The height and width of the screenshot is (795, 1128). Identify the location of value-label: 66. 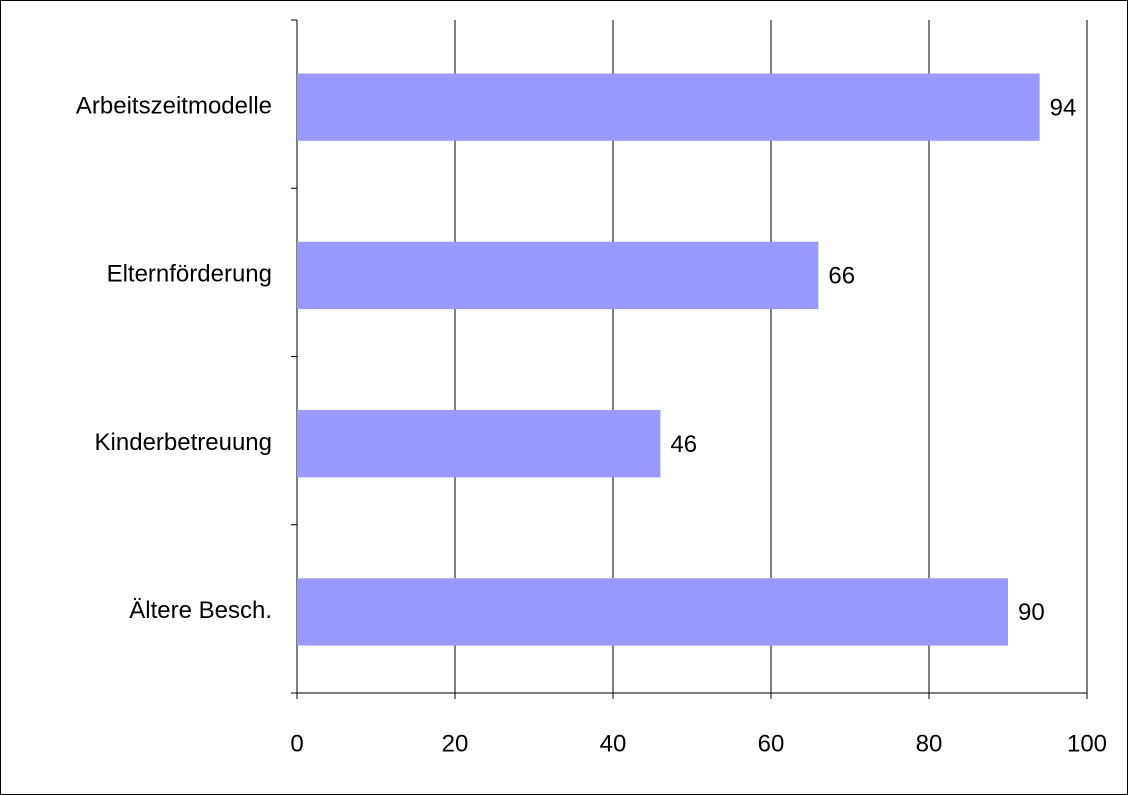
(841, 276).